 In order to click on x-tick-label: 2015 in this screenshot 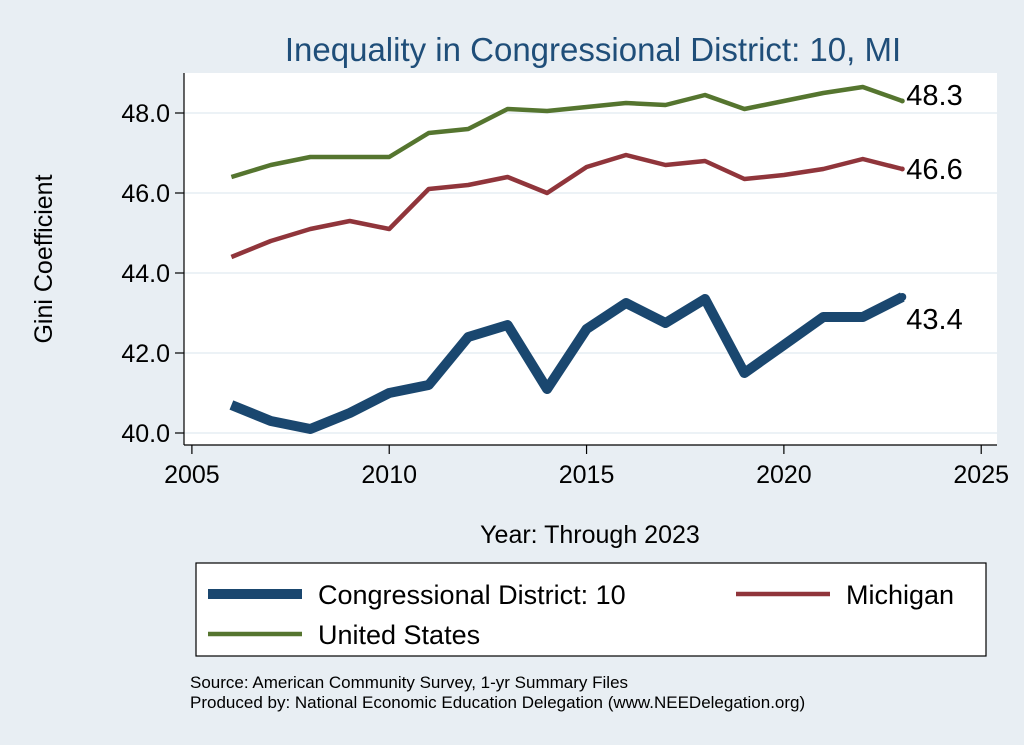, I will do `click(587, 475)`.